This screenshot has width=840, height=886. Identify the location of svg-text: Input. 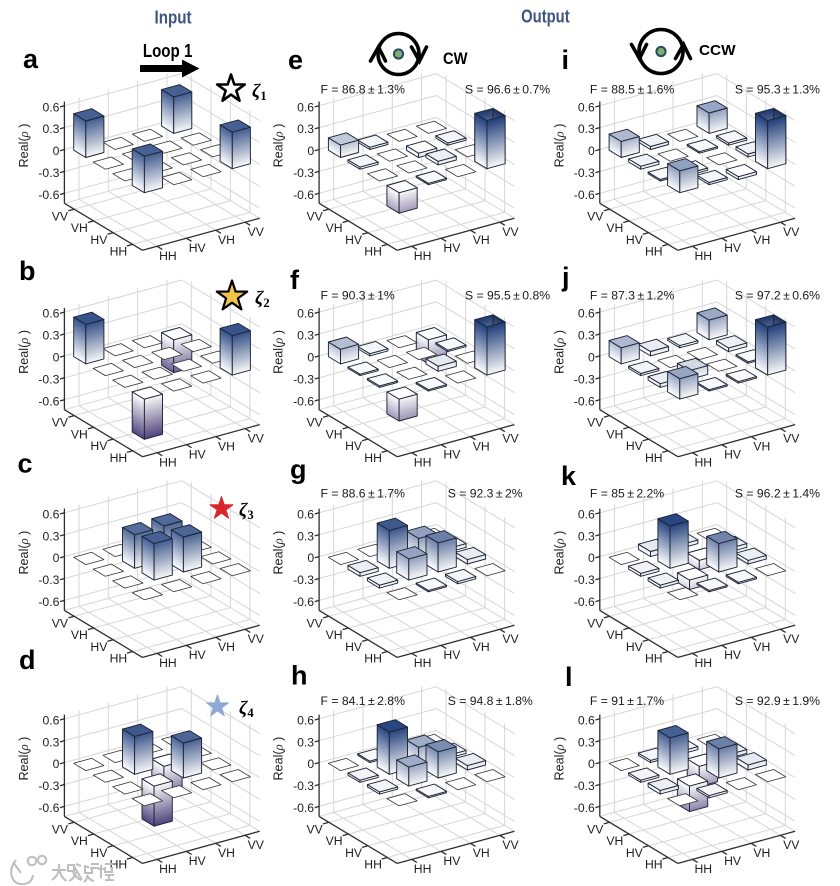
(173, 16).